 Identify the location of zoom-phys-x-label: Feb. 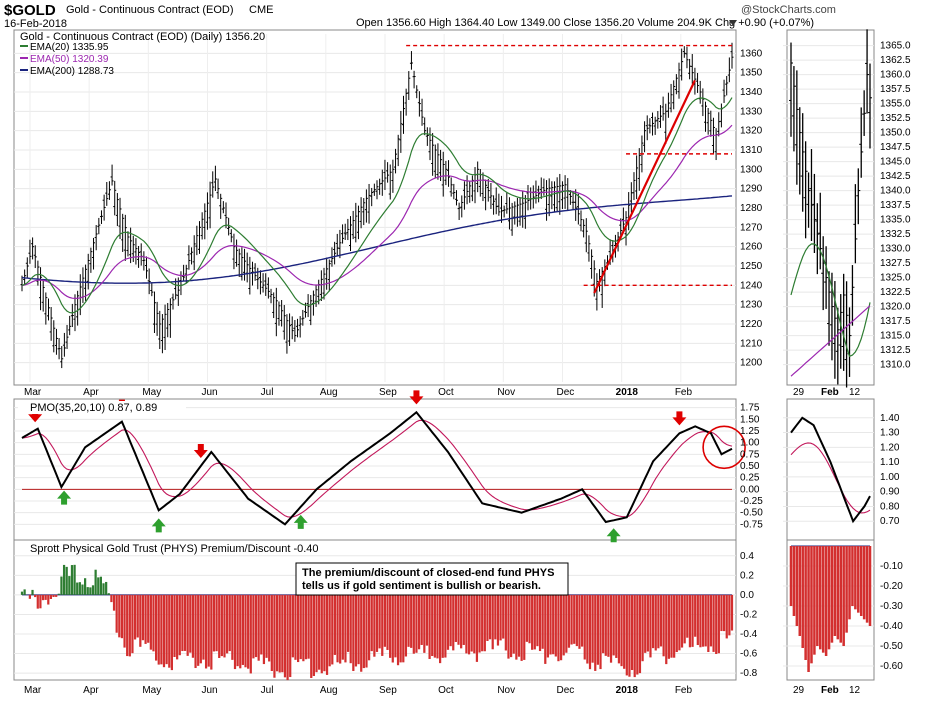
(830, 690).